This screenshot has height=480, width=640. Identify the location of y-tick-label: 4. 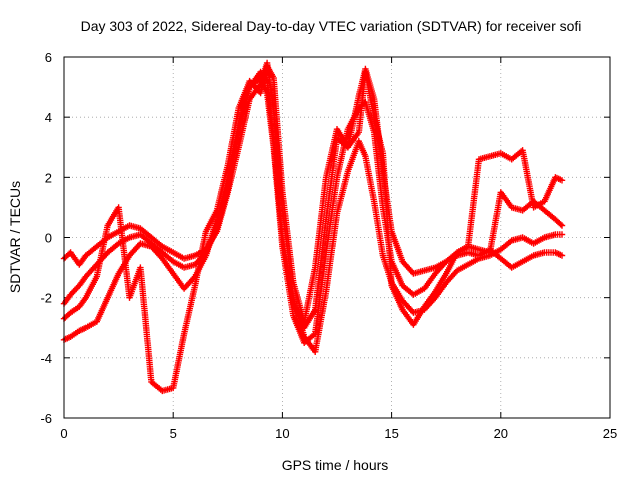
(48, 117).